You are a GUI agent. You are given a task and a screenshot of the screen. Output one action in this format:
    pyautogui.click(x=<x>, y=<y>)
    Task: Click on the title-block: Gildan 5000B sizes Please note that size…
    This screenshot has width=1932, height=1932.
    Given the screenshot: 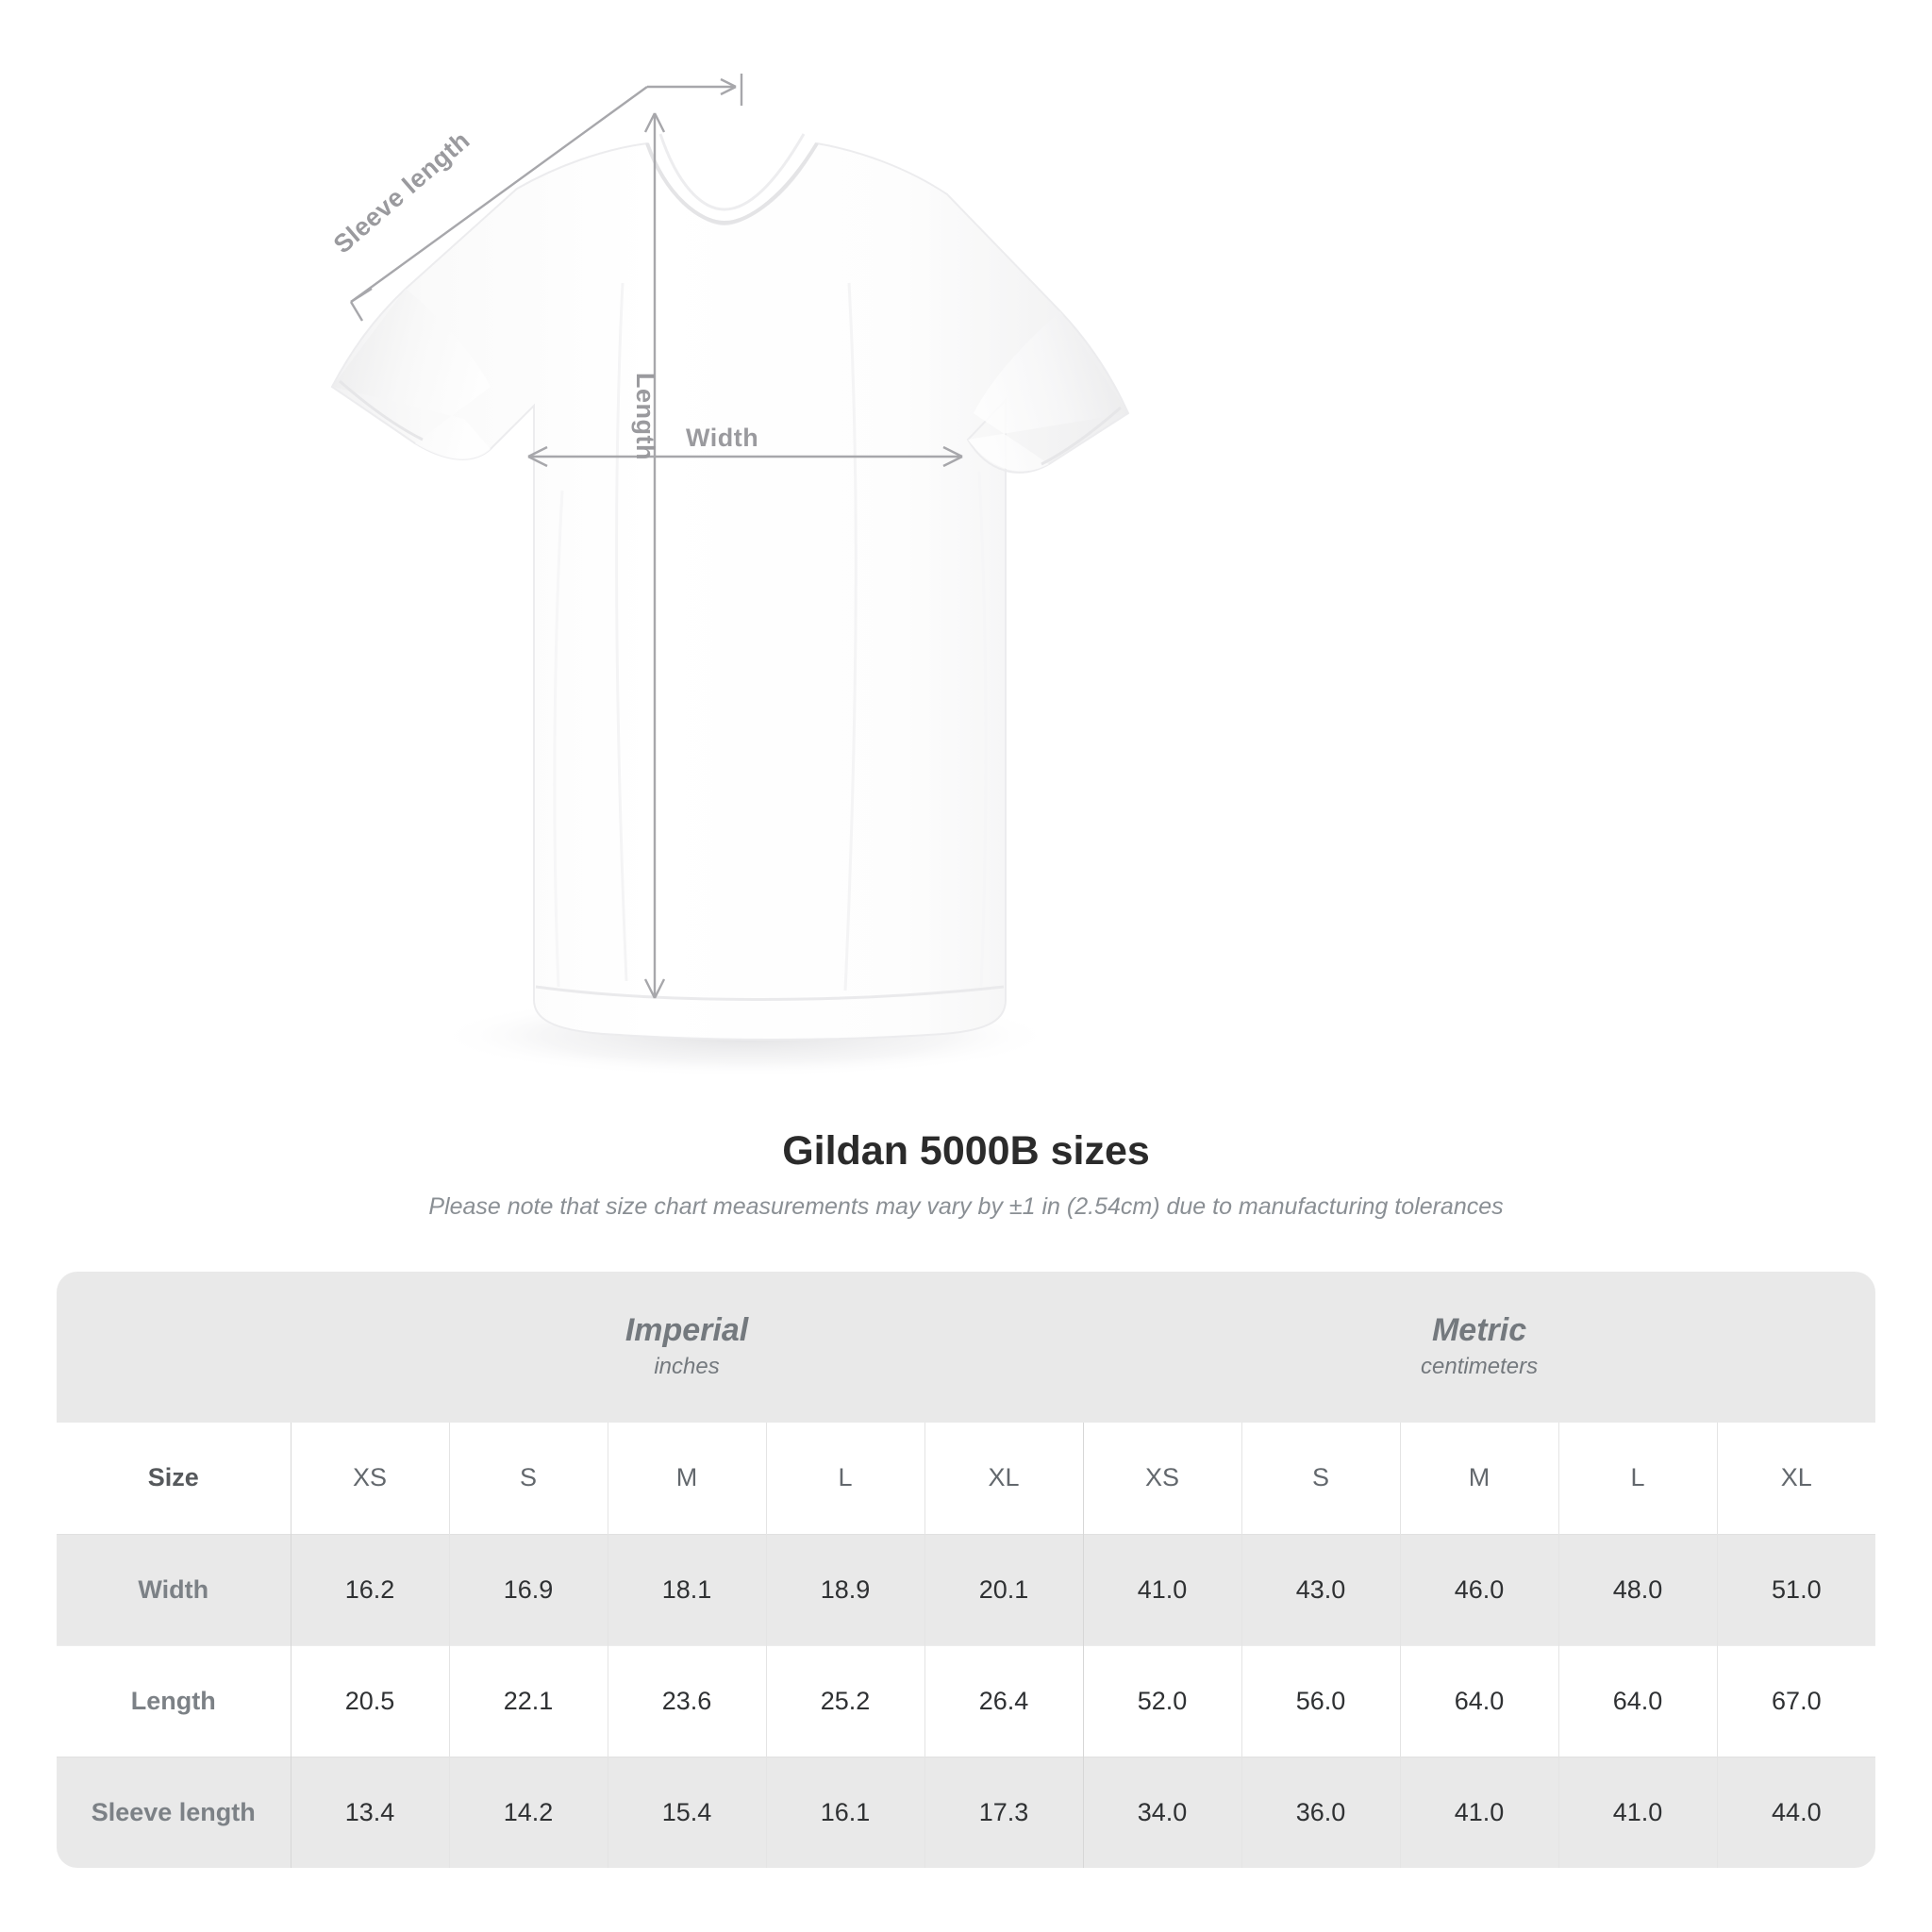 What is the action you would take?
    pyautogui.click(x=966, y=1174)
    